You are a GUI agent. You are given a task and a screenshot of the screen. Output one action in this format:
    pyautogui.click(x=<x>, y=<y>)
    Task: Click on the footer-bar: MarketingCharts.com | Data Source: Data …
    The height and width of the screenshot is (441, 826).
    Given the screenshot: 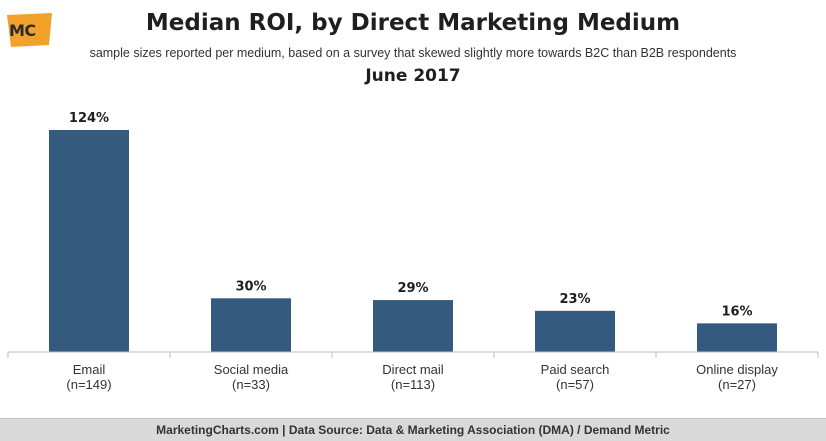 What is the action you would take?
    pyautogui.click(x=413, y=429)
    